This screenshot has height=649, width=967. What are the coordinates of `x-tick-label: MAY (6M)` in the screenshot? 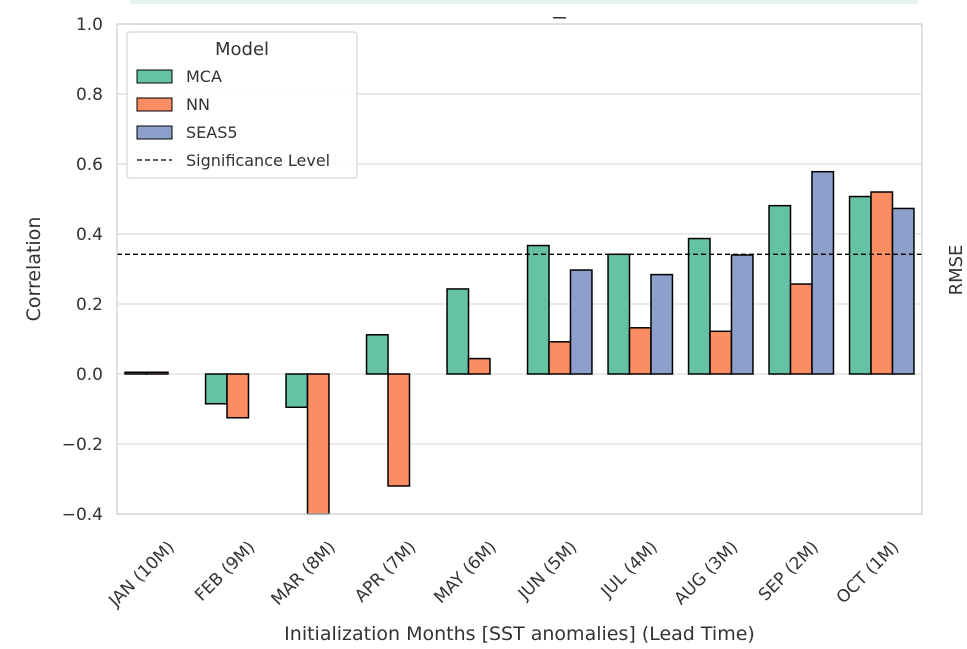 It's located at (465, 572).